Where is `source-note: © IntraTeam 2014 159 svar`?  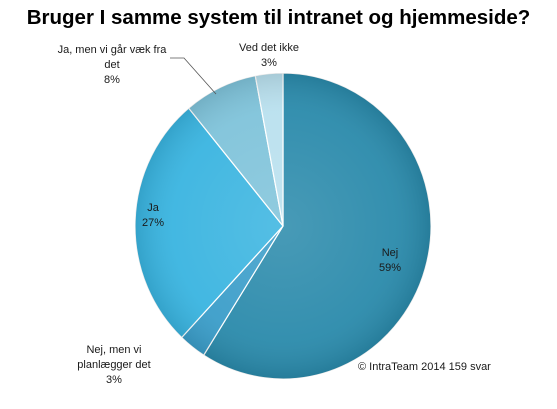
source-note: © IntraTeam 2014 159 svar is located at coordinates (424, 367).